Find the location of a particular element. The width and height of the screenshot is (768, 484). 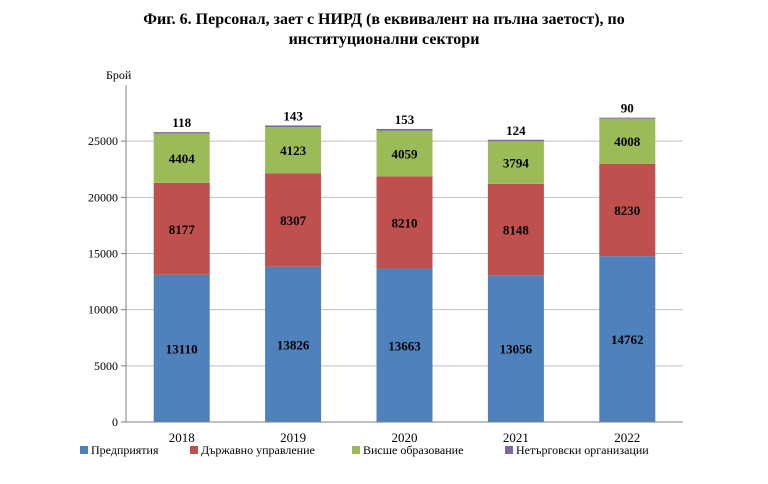

data-label: 118 is located at coordinates (181, 122).